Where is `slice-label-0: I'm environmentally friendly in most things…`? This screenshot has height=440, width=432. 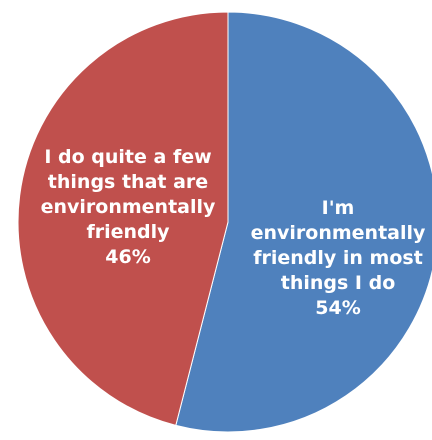 slice-label-0: I'm environmentally friendly in most things… is located at coordinates (338, 258).